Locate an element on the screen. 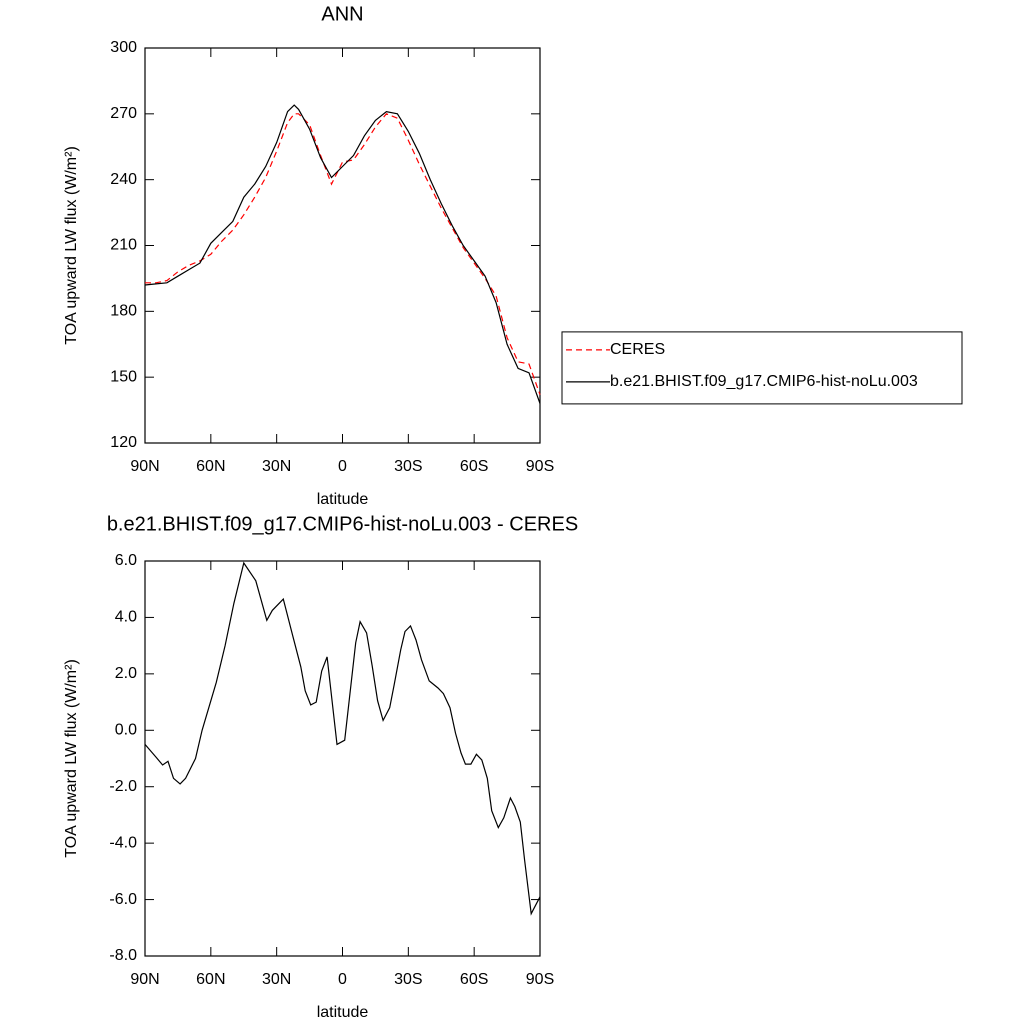  y-tick-label: 210 is located at coordinates (123, 245).